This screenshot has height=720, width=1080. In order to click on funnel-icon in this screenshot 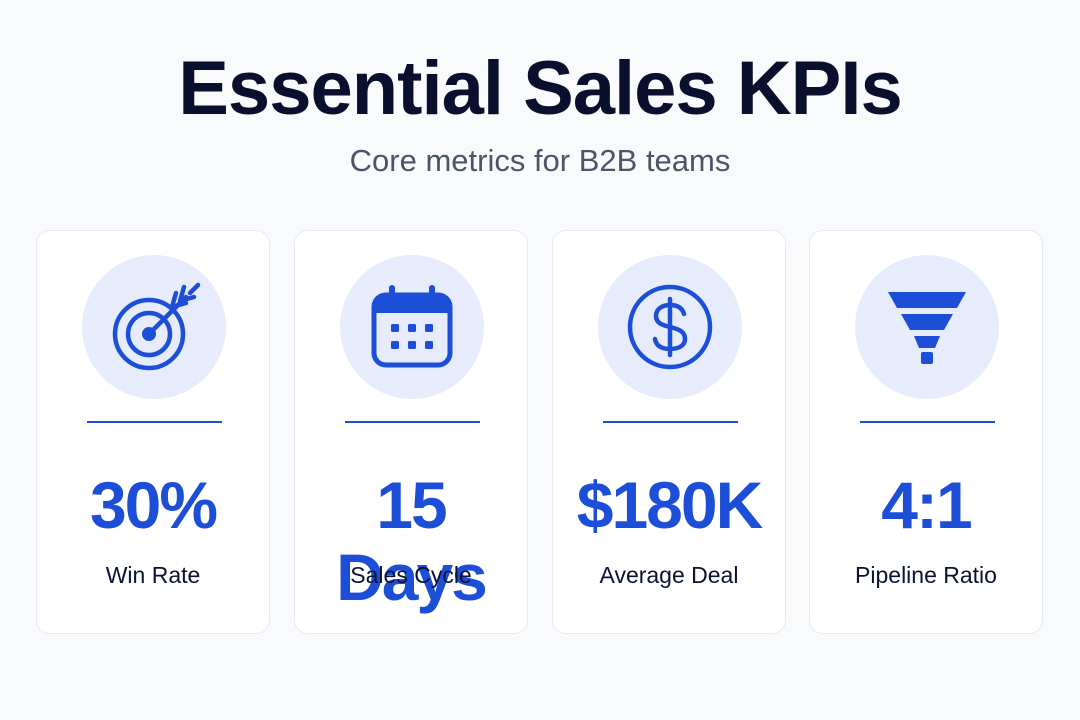, I will do `click(927, 328)`.